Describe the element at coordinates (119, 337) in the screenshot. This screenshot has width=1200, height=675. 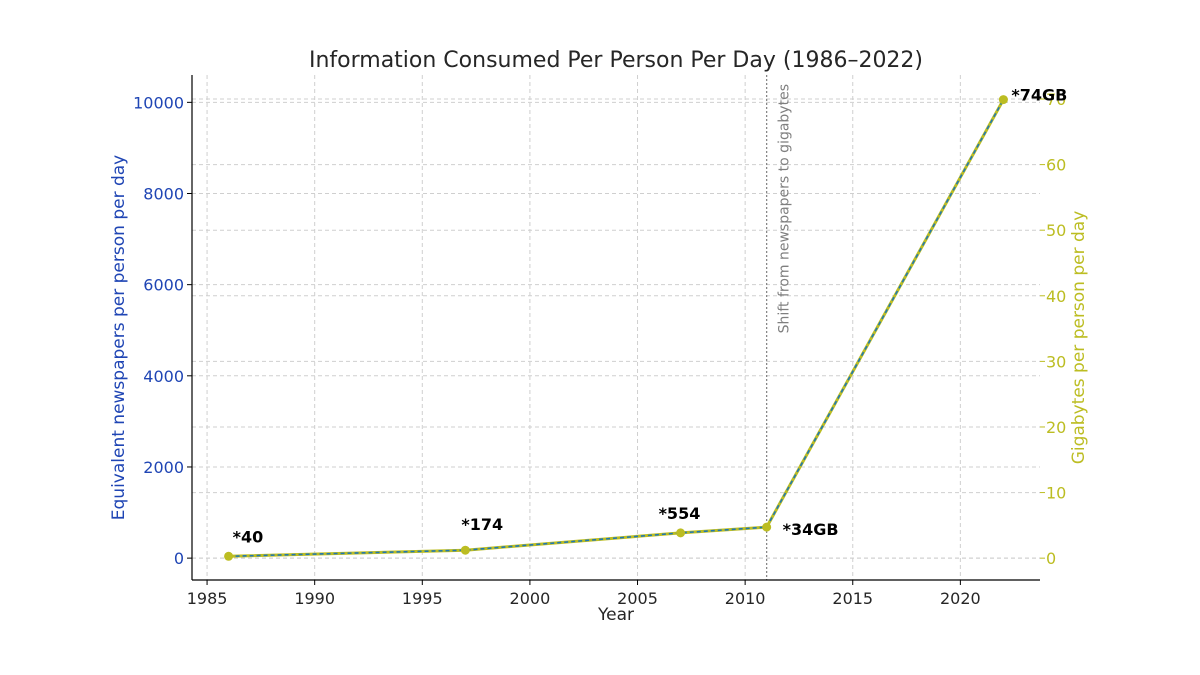
I see `y-axis-label-left: Equivalent newspapers per person per day` at that location.